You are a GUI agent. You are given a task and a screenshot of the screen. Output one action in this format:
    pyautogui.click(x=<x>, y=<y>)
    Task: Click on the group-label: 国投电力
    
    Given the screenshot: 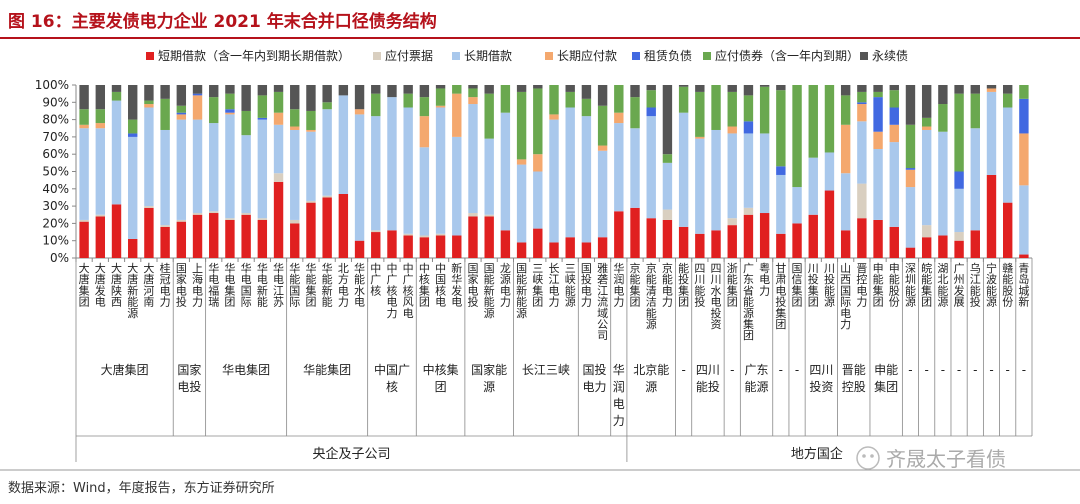 What is the action you would take?
    pyautogui.click(x=595, y=378)
    